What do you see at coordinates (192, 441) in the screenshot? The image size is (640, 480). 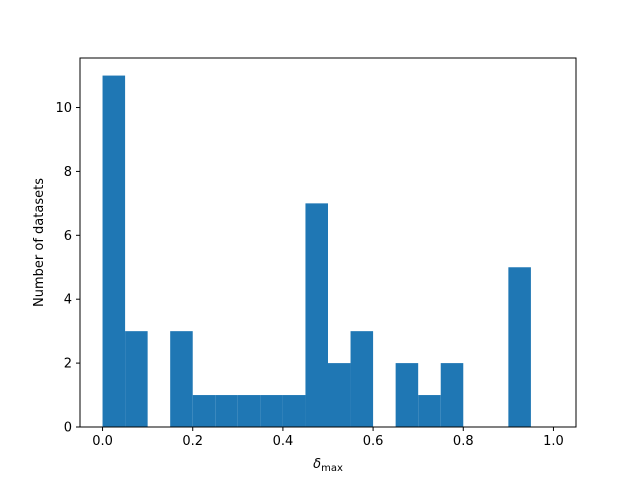 I see `x-tick-label: 0.2` at bounding box center [192, 441].